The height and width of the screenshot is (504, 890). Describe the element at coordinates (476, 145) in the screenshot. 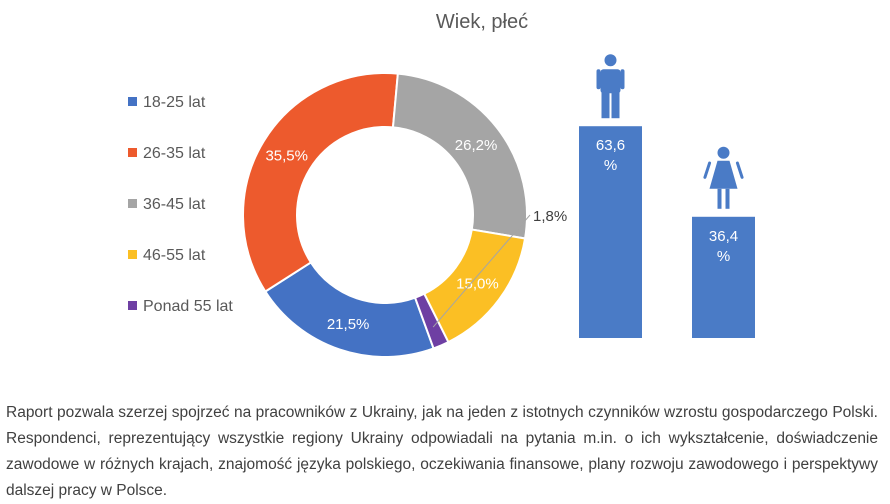

I see `slice-label: 26,2%` at that location.